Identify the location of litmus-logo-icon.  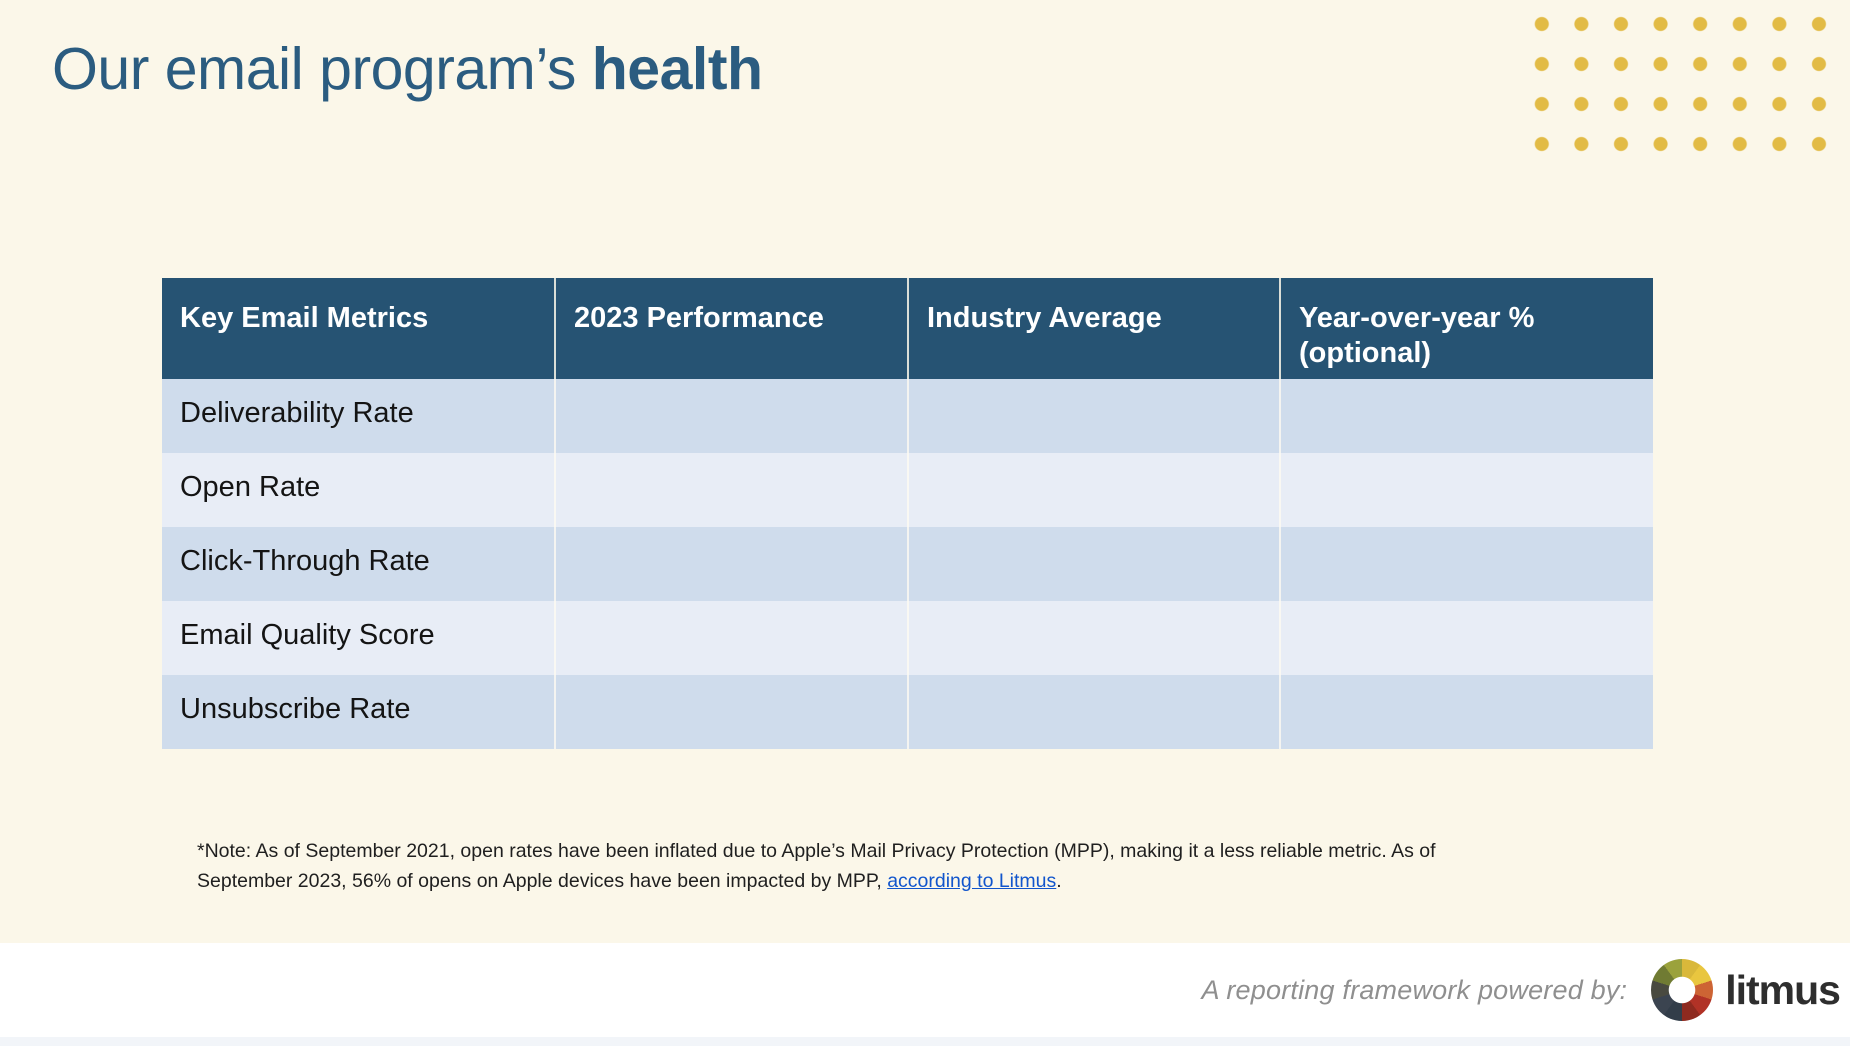
(1682, 990).